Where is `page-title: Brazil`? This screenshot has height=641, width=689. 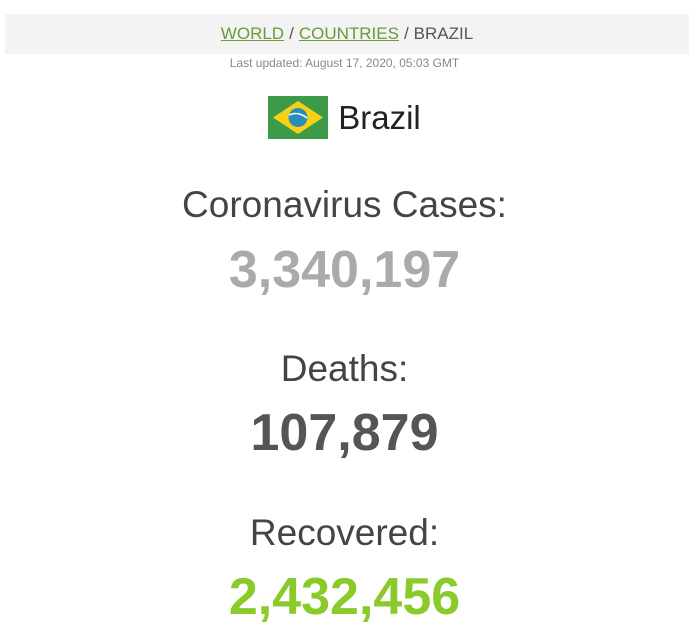 page-title: Brazil is located at coordinates (344, 117).